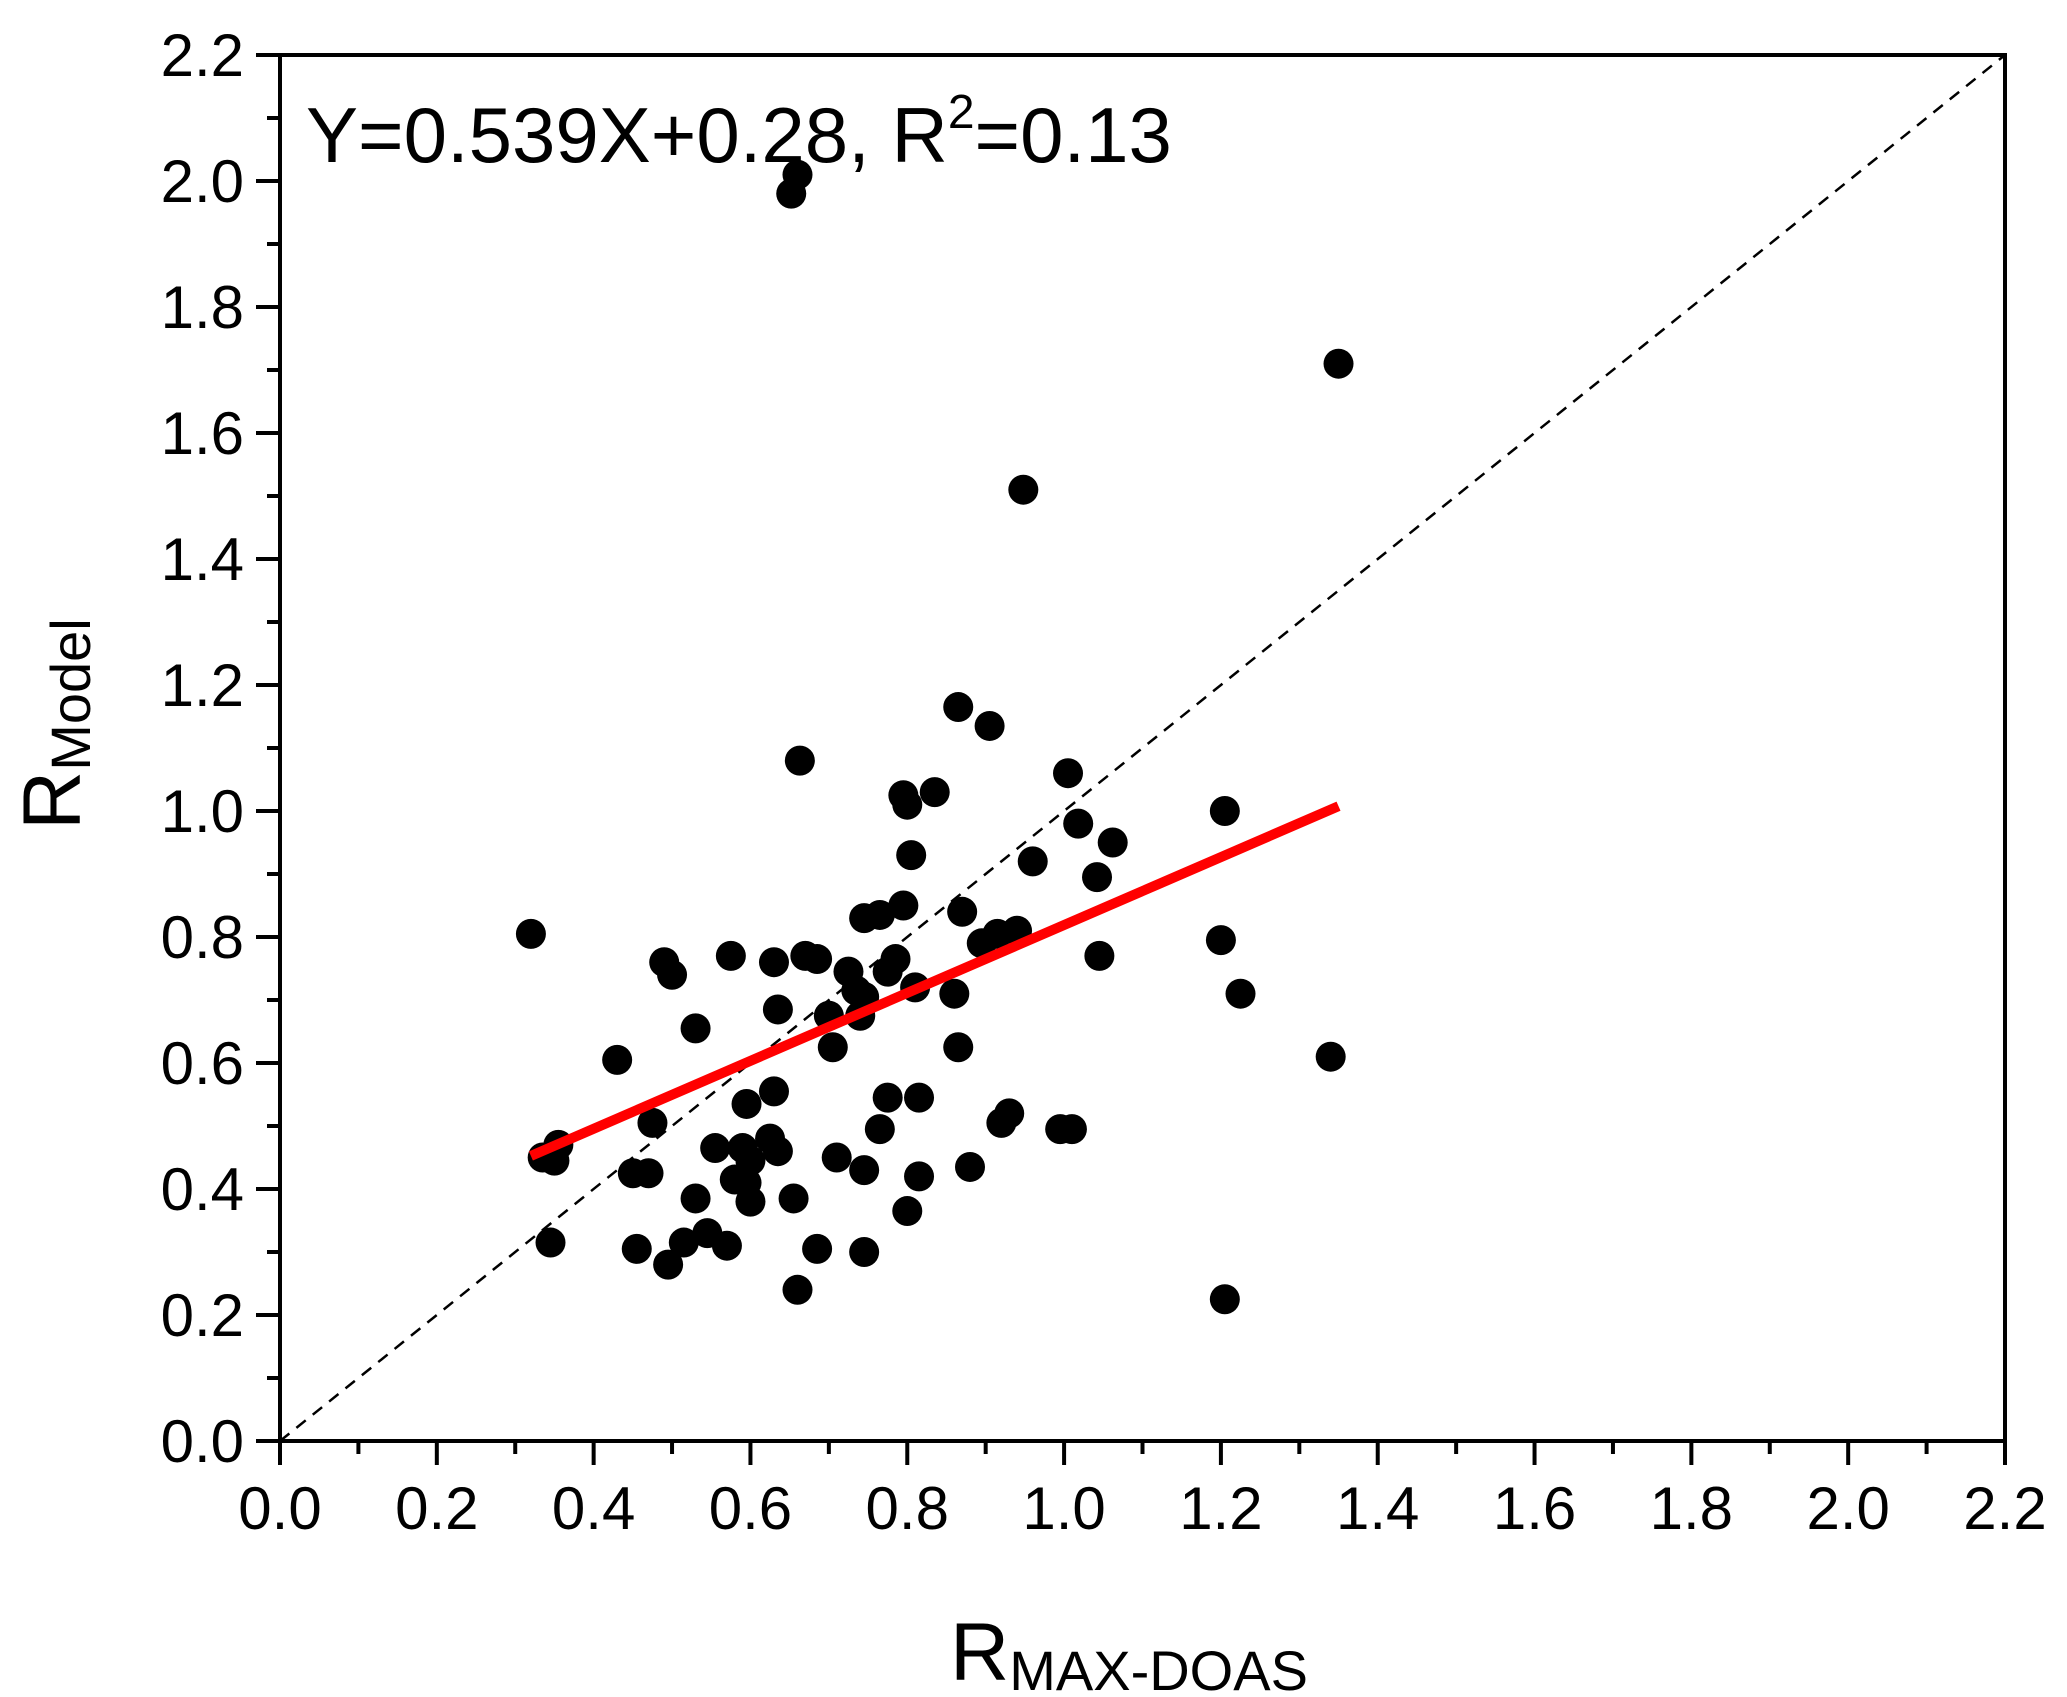  I want to click on y-tick-label: 1.4, so click(202, 559).